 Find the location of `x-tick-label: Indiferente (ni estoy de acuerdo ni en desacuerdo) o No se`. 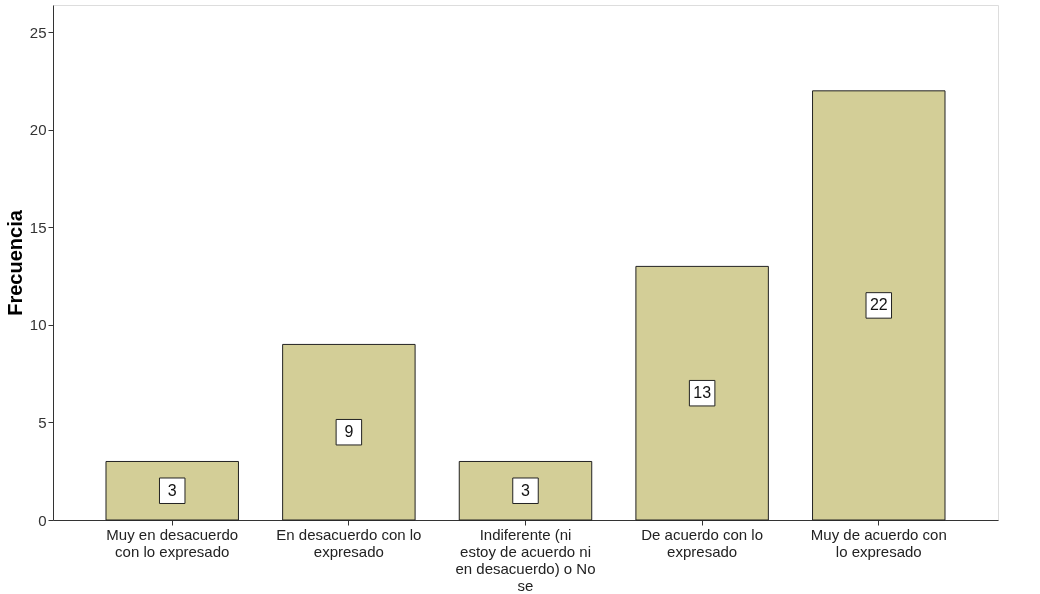

x-tick-label: Indiferente (ni estoy de acuerdo ni en desacuerdo) o No se is located at coordinates (525, 559).